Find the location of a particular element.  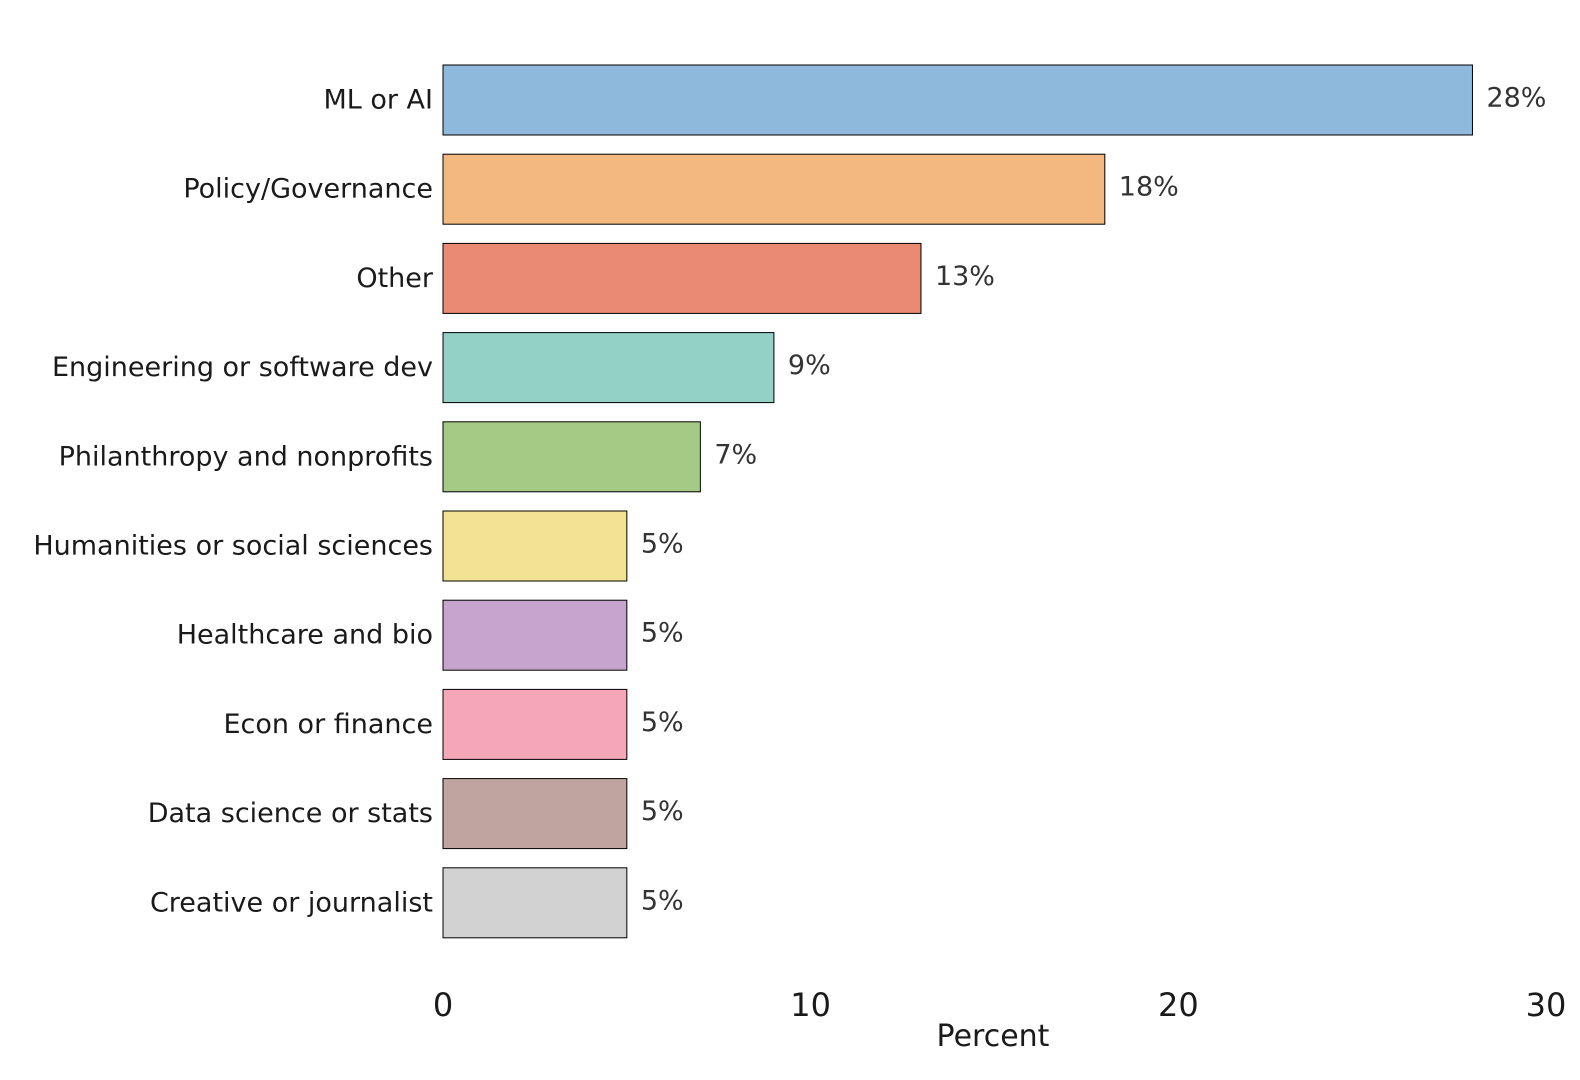

bar-other is located at coordinates (682, 278).